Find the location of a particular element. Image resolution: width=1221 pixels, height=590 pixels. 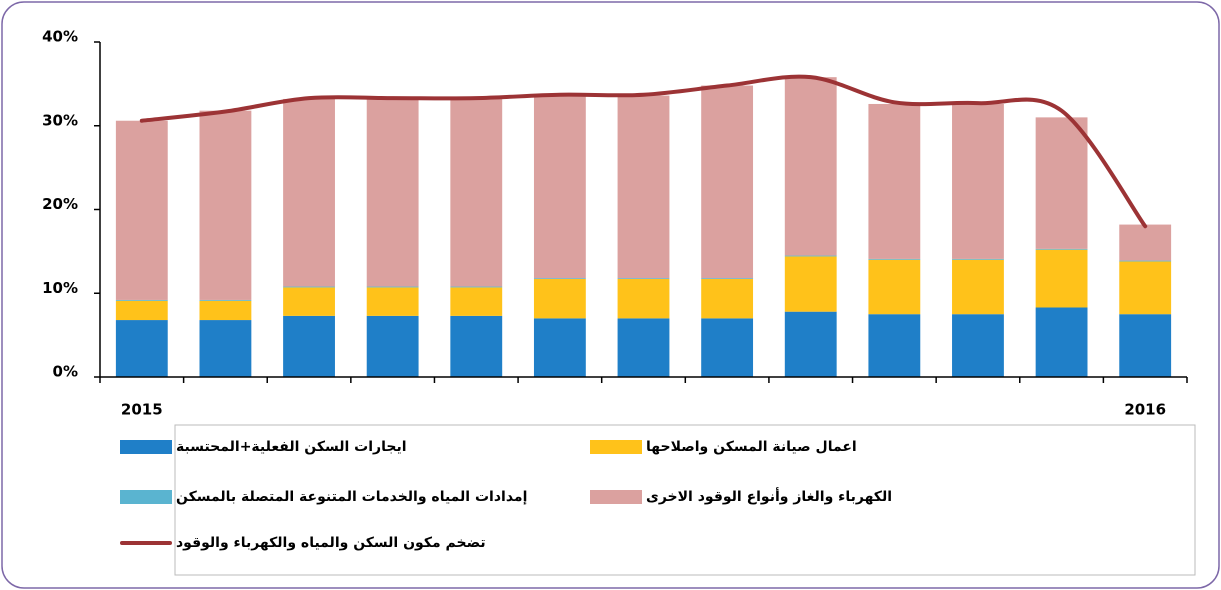

legend-label: ايجارات السكن الفعلية+المحتسبة is located at coordinates (291, 447).